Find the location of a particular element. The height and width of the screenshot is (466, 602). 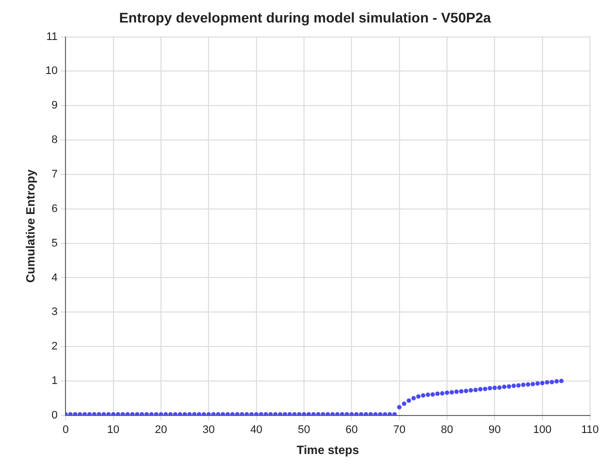

x-tick-label: 30 is located at coordinates (208, 430).